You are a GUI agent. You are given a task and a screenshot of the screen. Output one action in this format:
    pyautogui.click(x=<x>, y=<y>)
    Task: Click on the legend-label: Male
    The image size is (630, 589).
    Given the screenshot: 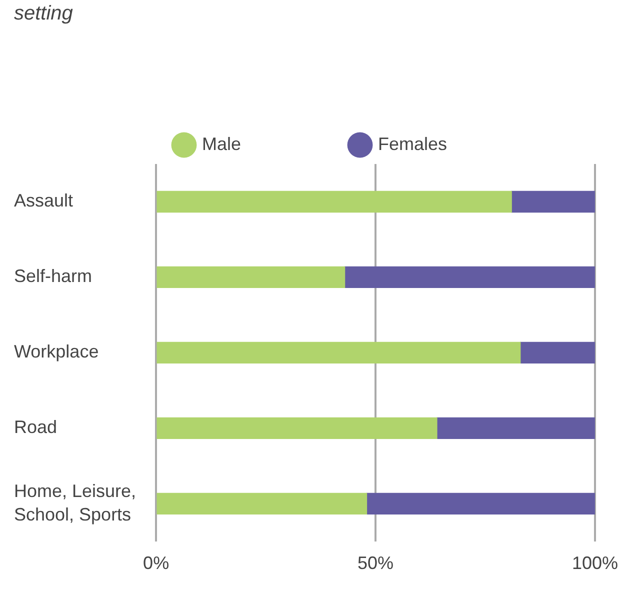 What is the action you would take?
    pyautogui.click(x=221, y=144)
    